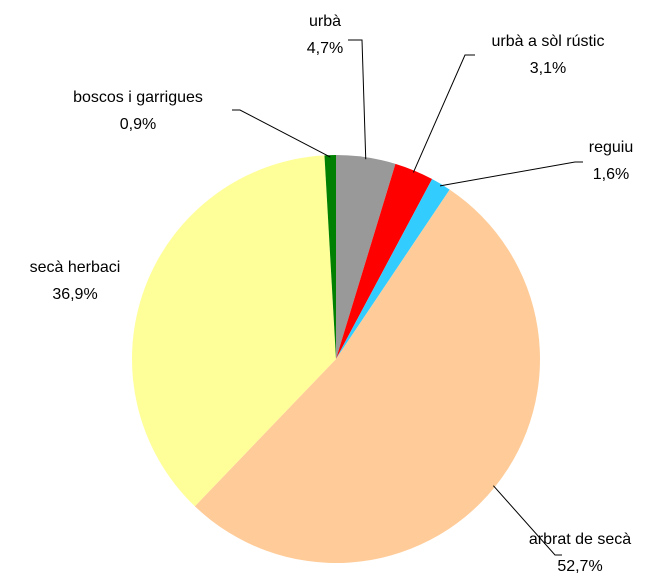 This screenshot has width=666, height=581. I want to click on slice-label: urbà a sòl rústic, so click(548, 41).